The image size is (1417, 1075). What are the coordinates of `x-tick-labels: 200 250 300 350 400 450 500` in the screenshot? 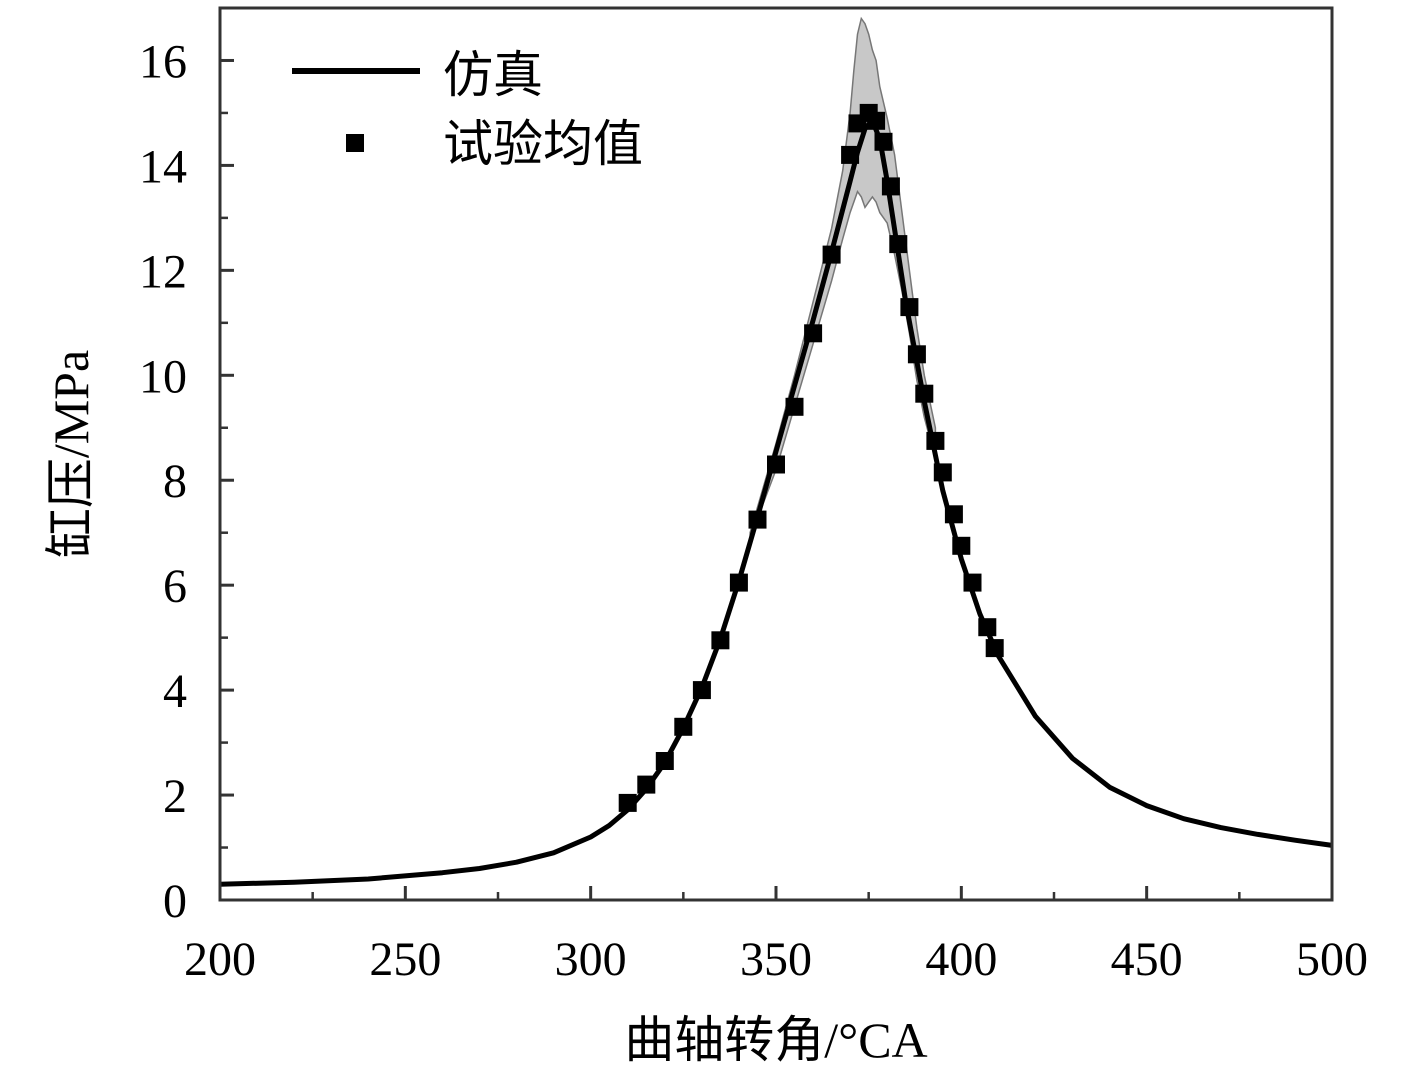 It's located at (776, 959).